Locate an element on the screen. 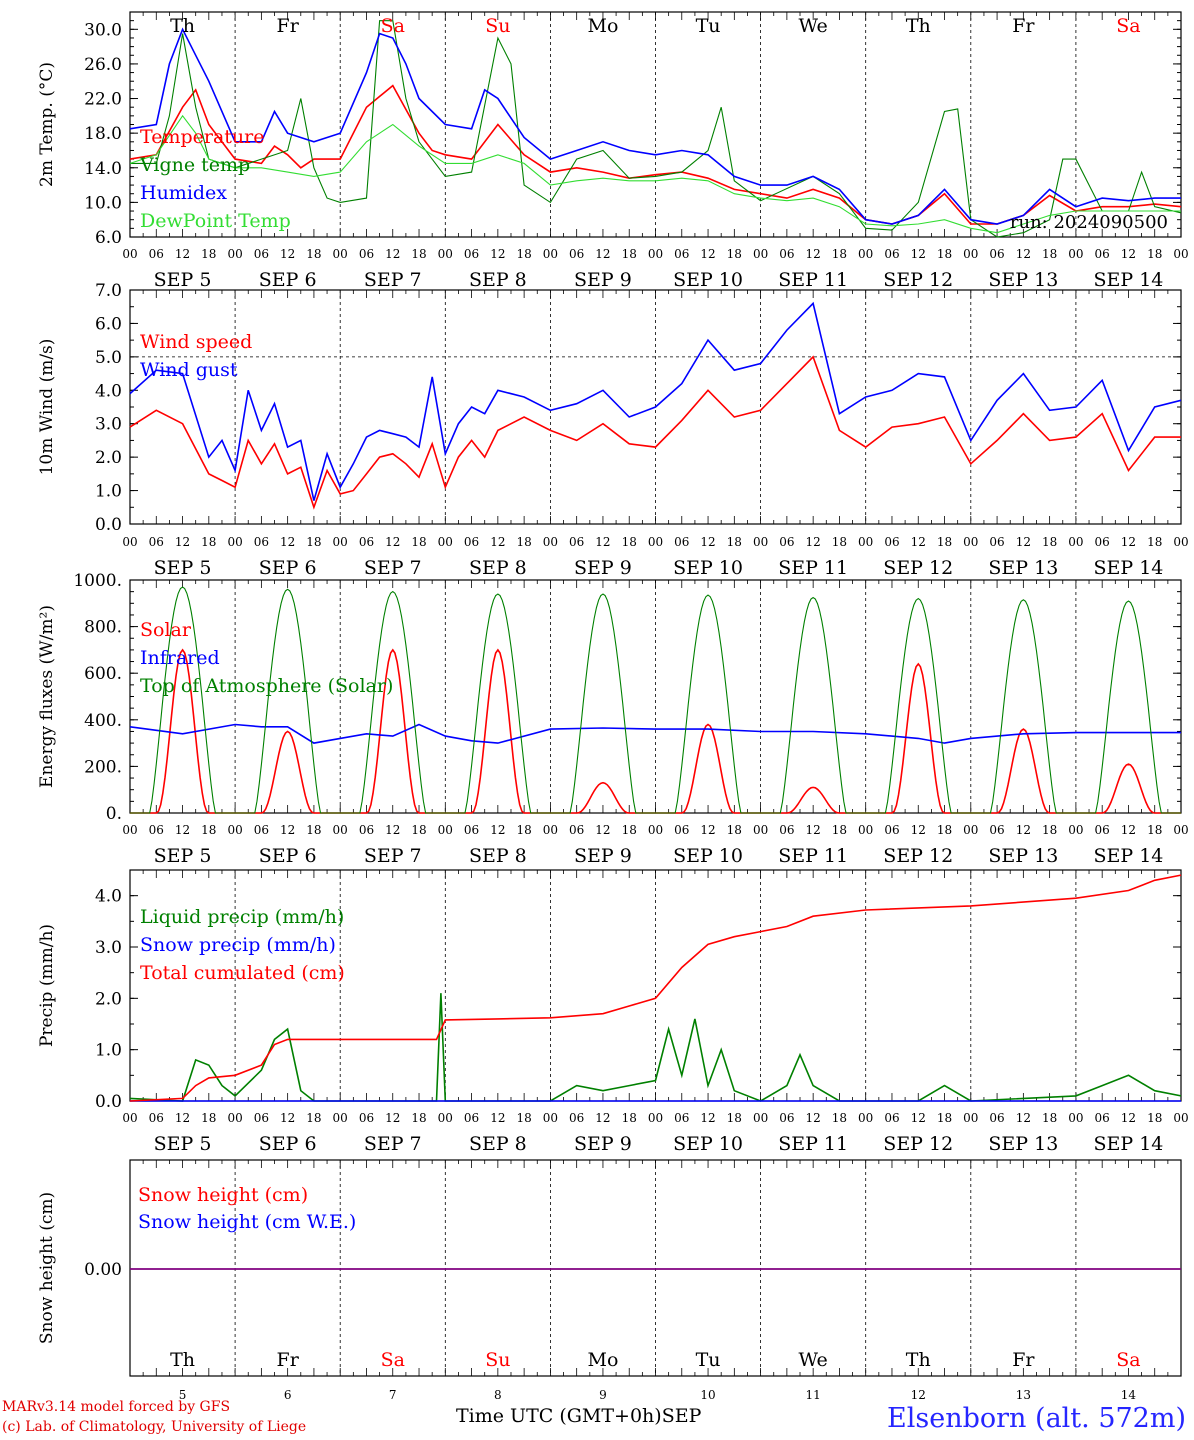  y-tick-label: 0.00 is located at coordinates (103, 1270).